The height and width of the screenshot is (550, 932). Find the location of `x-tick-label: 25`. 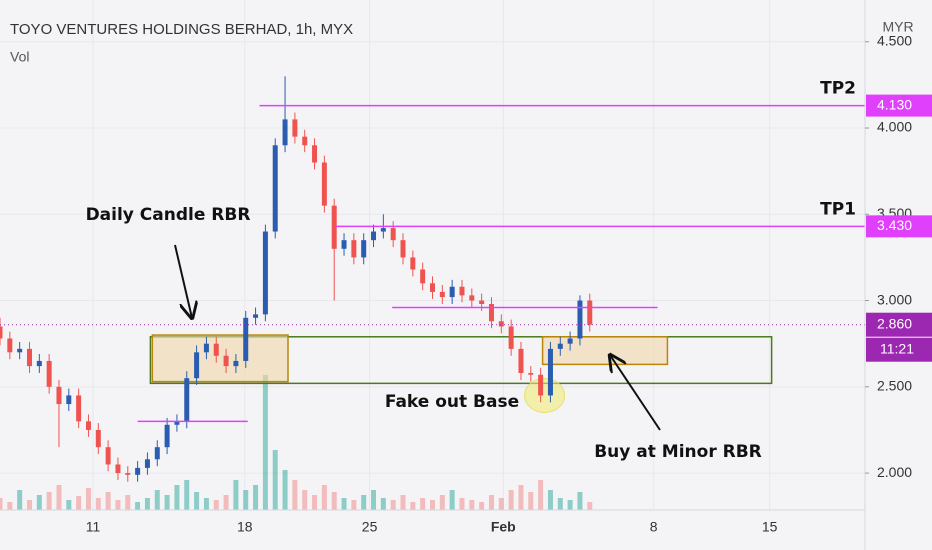

x-tick-label: 25 is located at coordinates (370, 527).